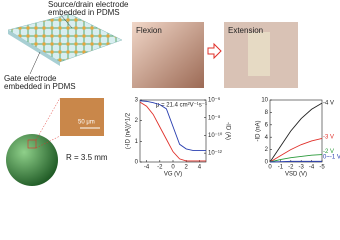 This screenshot has height=240, width=340. What do you see at coordinates (137, 101) in the screenshot?
I see `y-tick-label: 3` at bounding box center [137, 101].